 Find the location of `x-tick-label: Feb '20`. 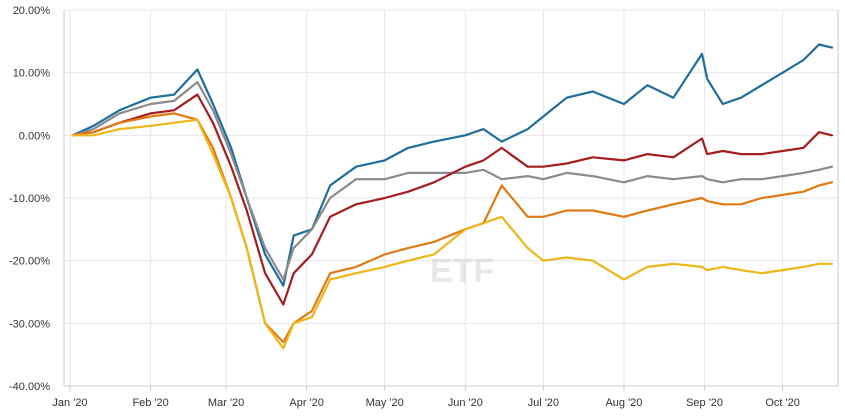

x-tick-label: Feb '20 is located at coordinates (150, 403).